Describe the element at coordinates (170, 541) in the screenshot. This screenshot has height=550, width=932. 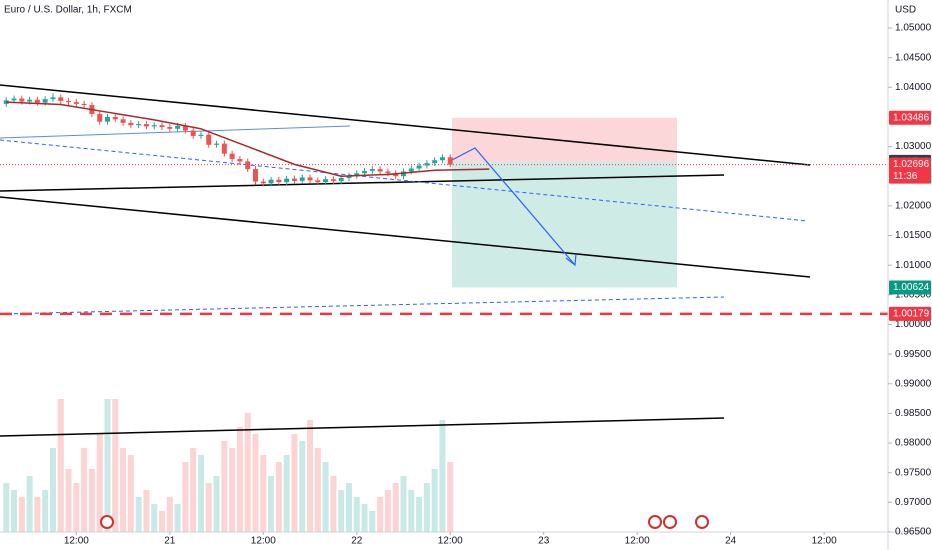
I see `x-tick-label: 21` at that location.